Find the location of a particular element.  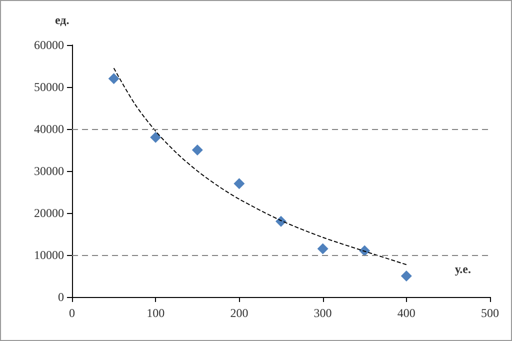

y-tick-label: 30000 is located at coordinates (49, 171).